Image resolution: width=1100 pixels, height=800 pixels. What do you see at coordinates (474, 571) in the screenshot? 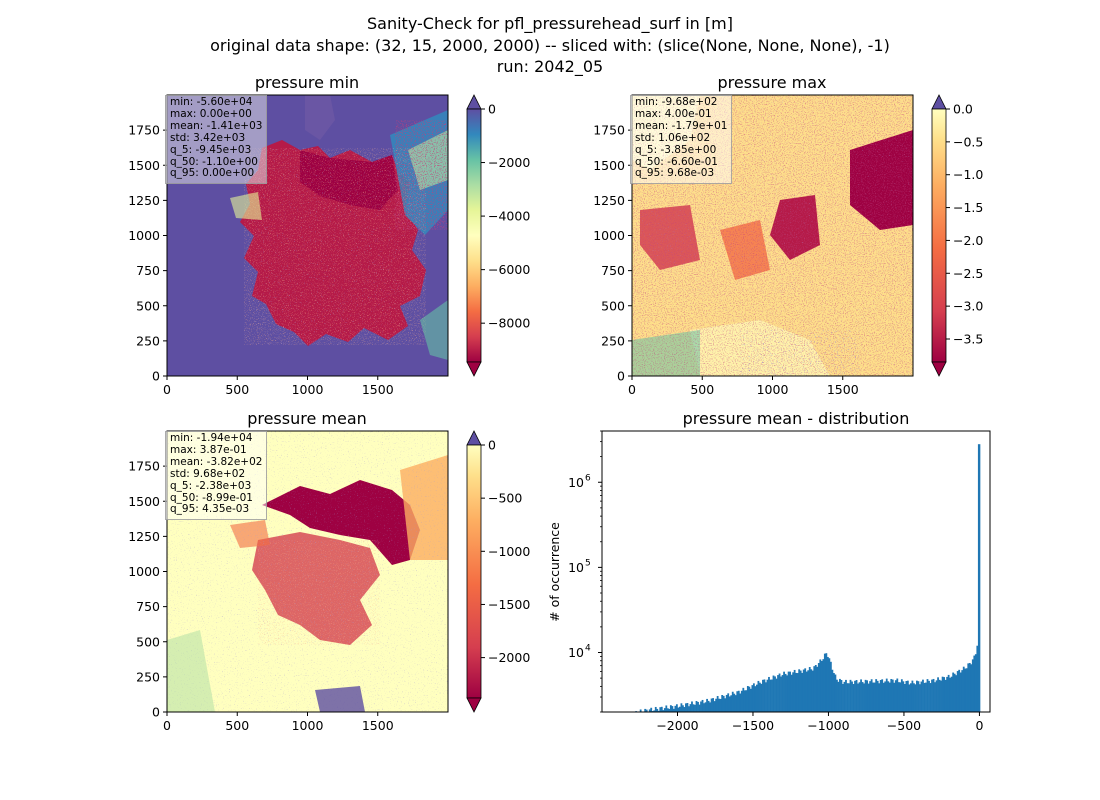
I see `colorbar-gradient` at bounding box center [474, 571].